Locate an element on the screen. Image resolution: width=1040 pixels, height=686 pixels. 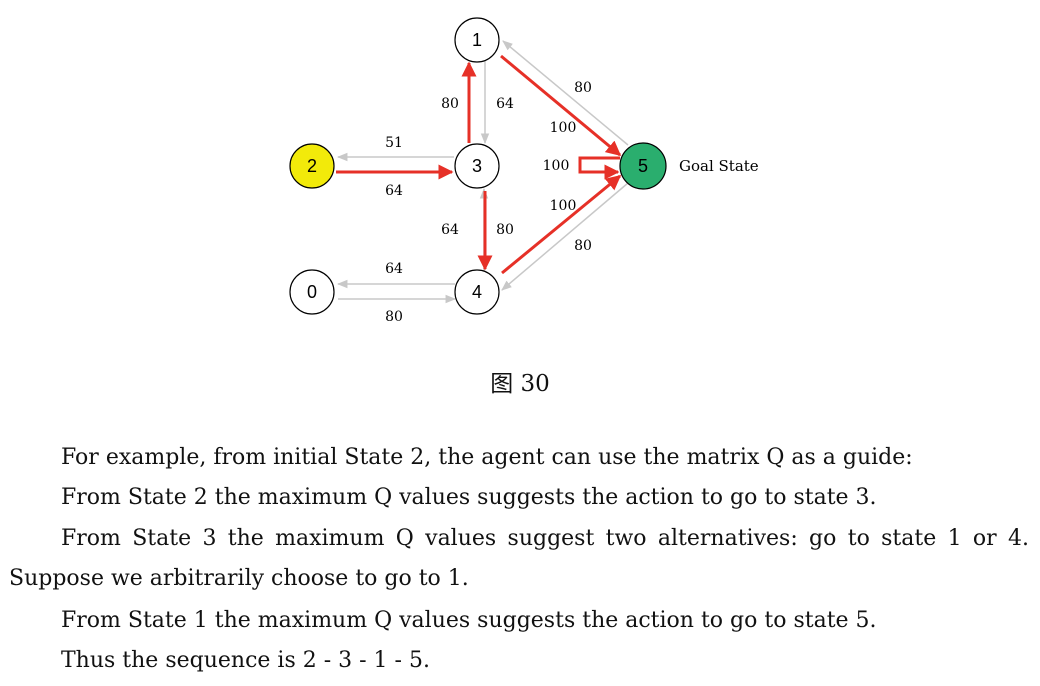
goal-state-label: Goal State is located at coordinates (719, 166).